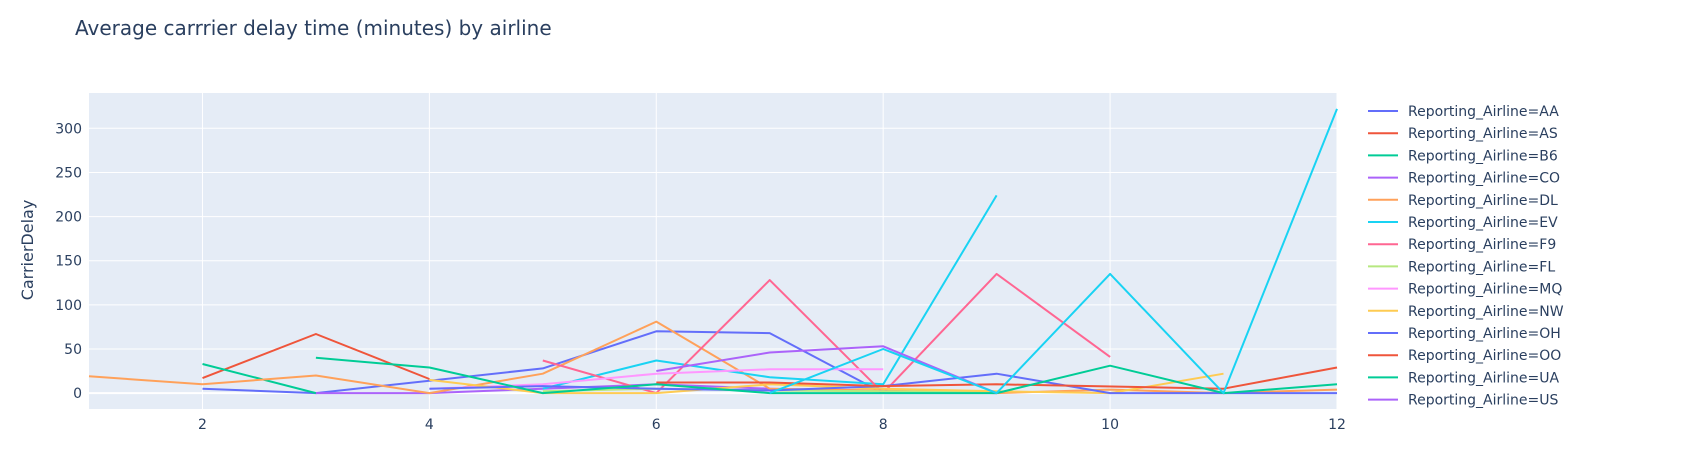  I want to click on legend-item: Reporting_Airline=AS, so click(1463, 134).